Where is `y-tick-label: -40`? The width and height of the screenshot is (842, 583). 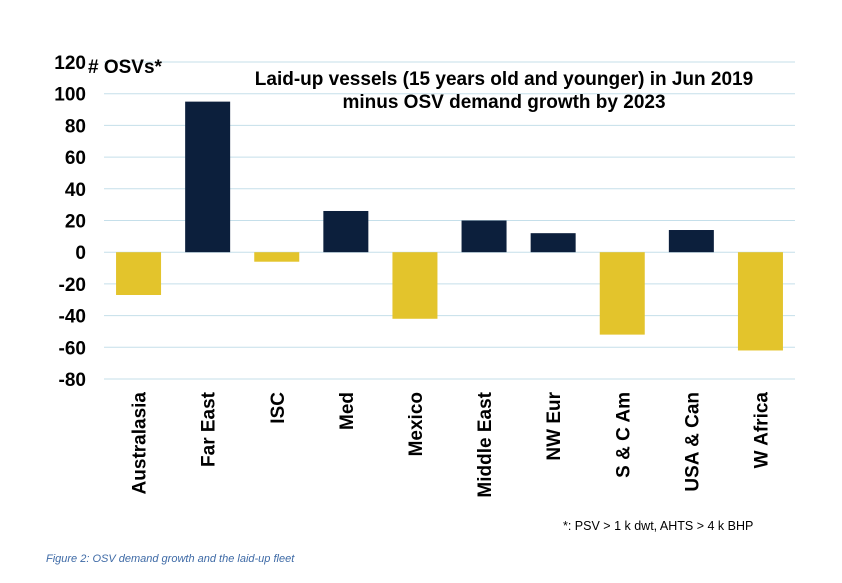 y-tick-label: -40 is located at coordinates (72, 317).